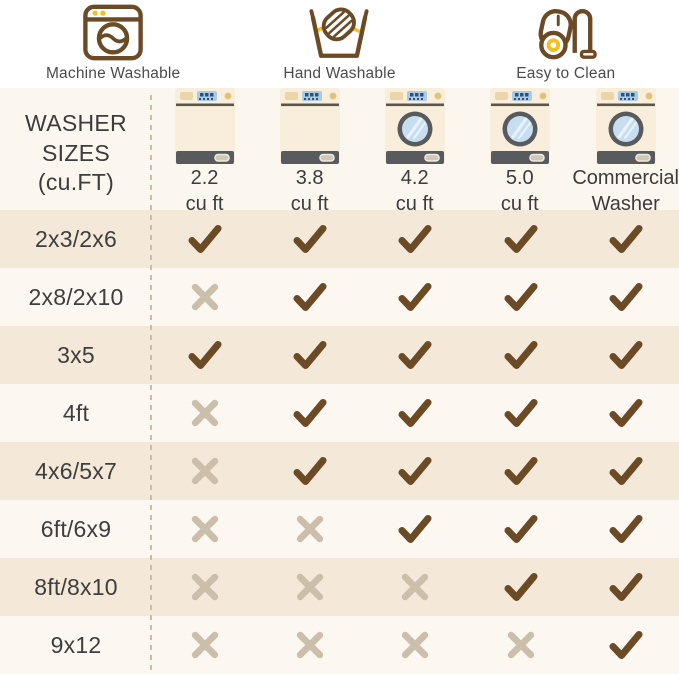 Image resolution: width=679 pixels, height=674 pixels. I want to click on column-header: 2.2 cu ft, so click(204, 153).